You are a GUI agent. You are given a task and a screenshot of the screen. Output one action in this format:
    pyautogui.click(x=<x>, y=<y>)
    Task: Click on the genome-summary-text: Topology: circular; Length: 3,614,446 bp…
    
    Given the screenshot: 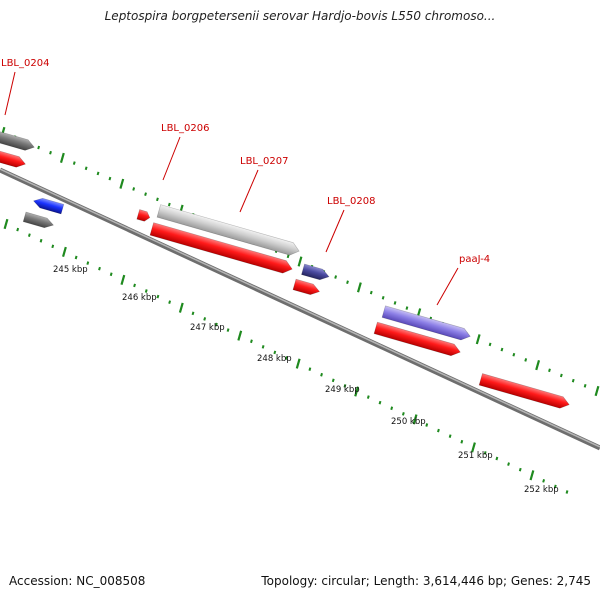 What is the action you would take?
    pyautogui.click(x=426, y=581)
    